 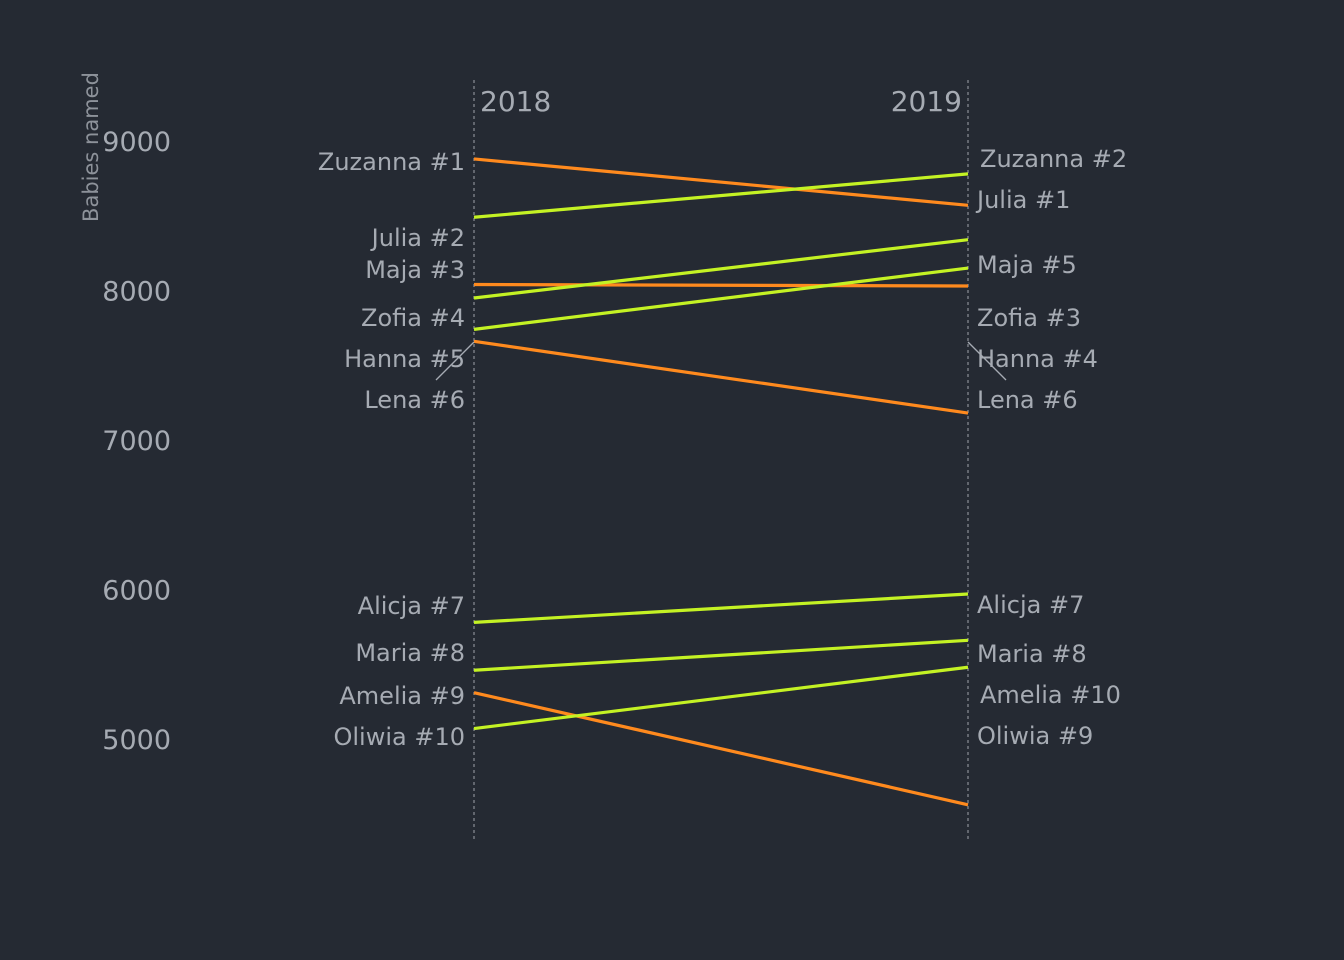 What do you see at coordinates (391, 162) in the screenshot?
I see `label-2018-zuzanna: Zuzanna #1` at bounding box center [391, 162].